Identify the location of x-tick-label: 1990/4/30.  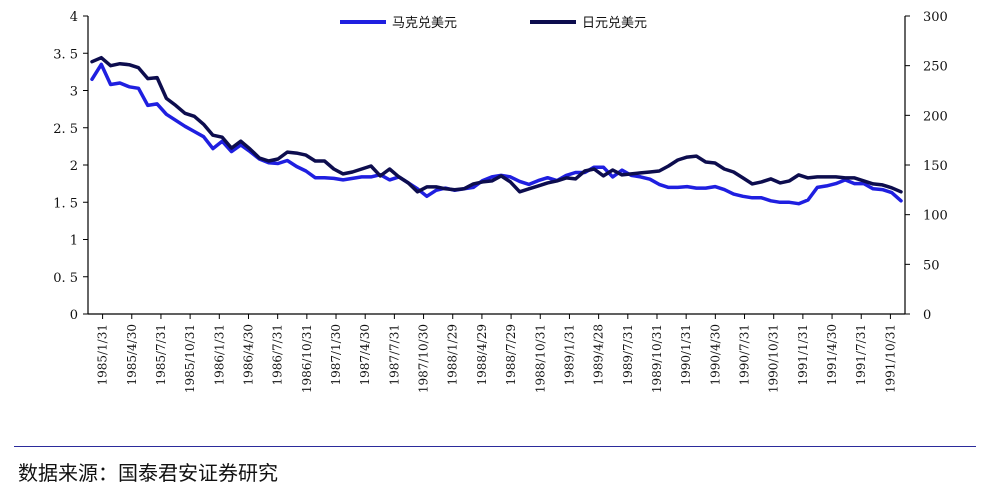
(715, 355).